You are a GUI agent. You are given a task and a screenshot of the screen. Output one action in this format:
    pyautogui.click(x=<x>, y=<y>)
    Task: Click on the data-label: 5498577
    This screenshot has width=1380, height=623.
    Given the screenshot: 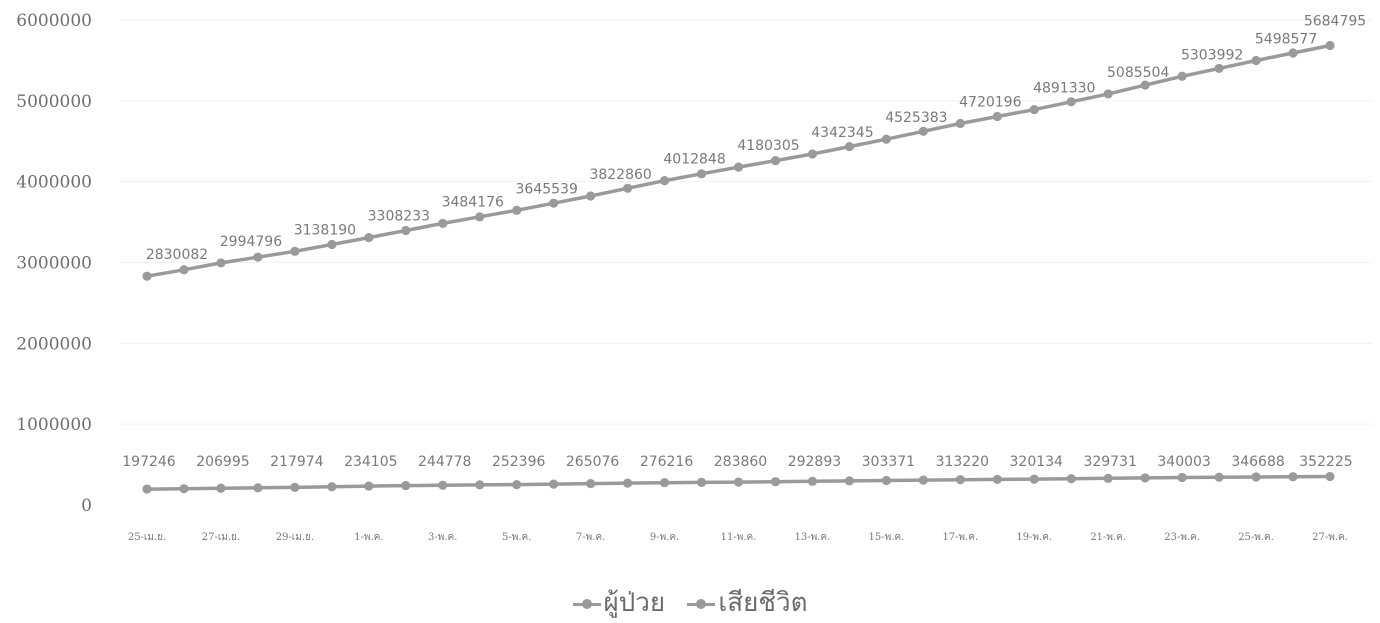 What is the action you would take?
    pyautogui.click(x=1286, y=40)
    